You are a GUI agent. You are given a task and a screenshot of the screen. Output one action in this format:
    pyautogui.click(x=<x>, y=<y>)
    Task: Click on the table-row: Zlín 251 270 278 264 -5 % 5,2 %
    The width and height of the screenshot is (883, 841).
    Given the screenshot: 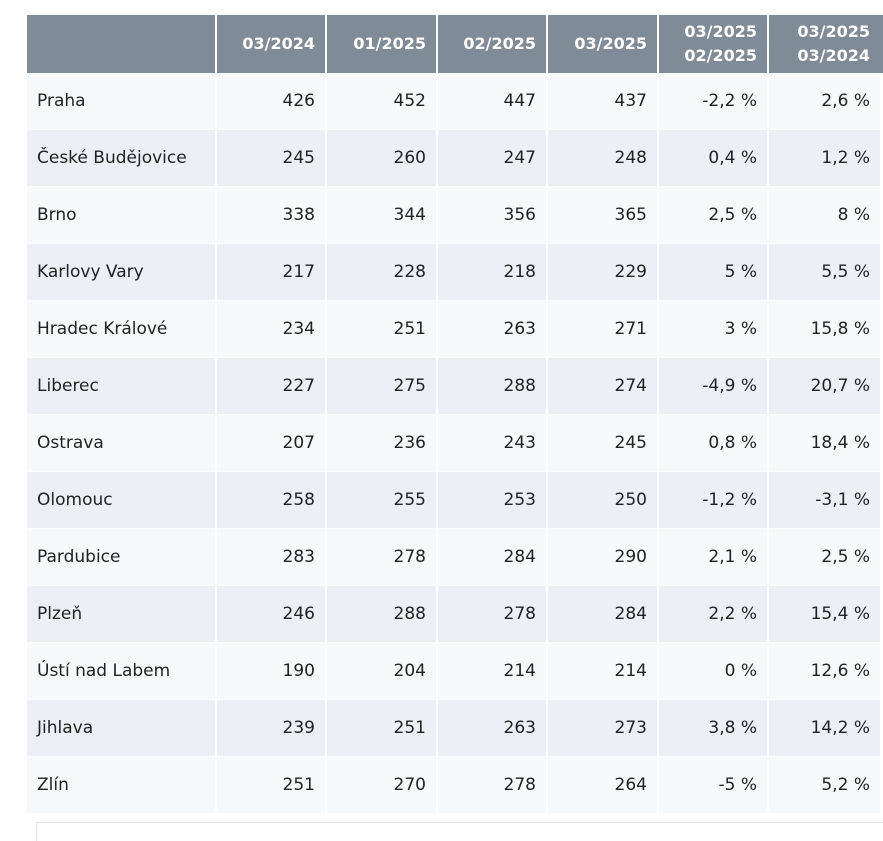 What is the action you would take?
    pyautogui.click(x=455, y=785)
    